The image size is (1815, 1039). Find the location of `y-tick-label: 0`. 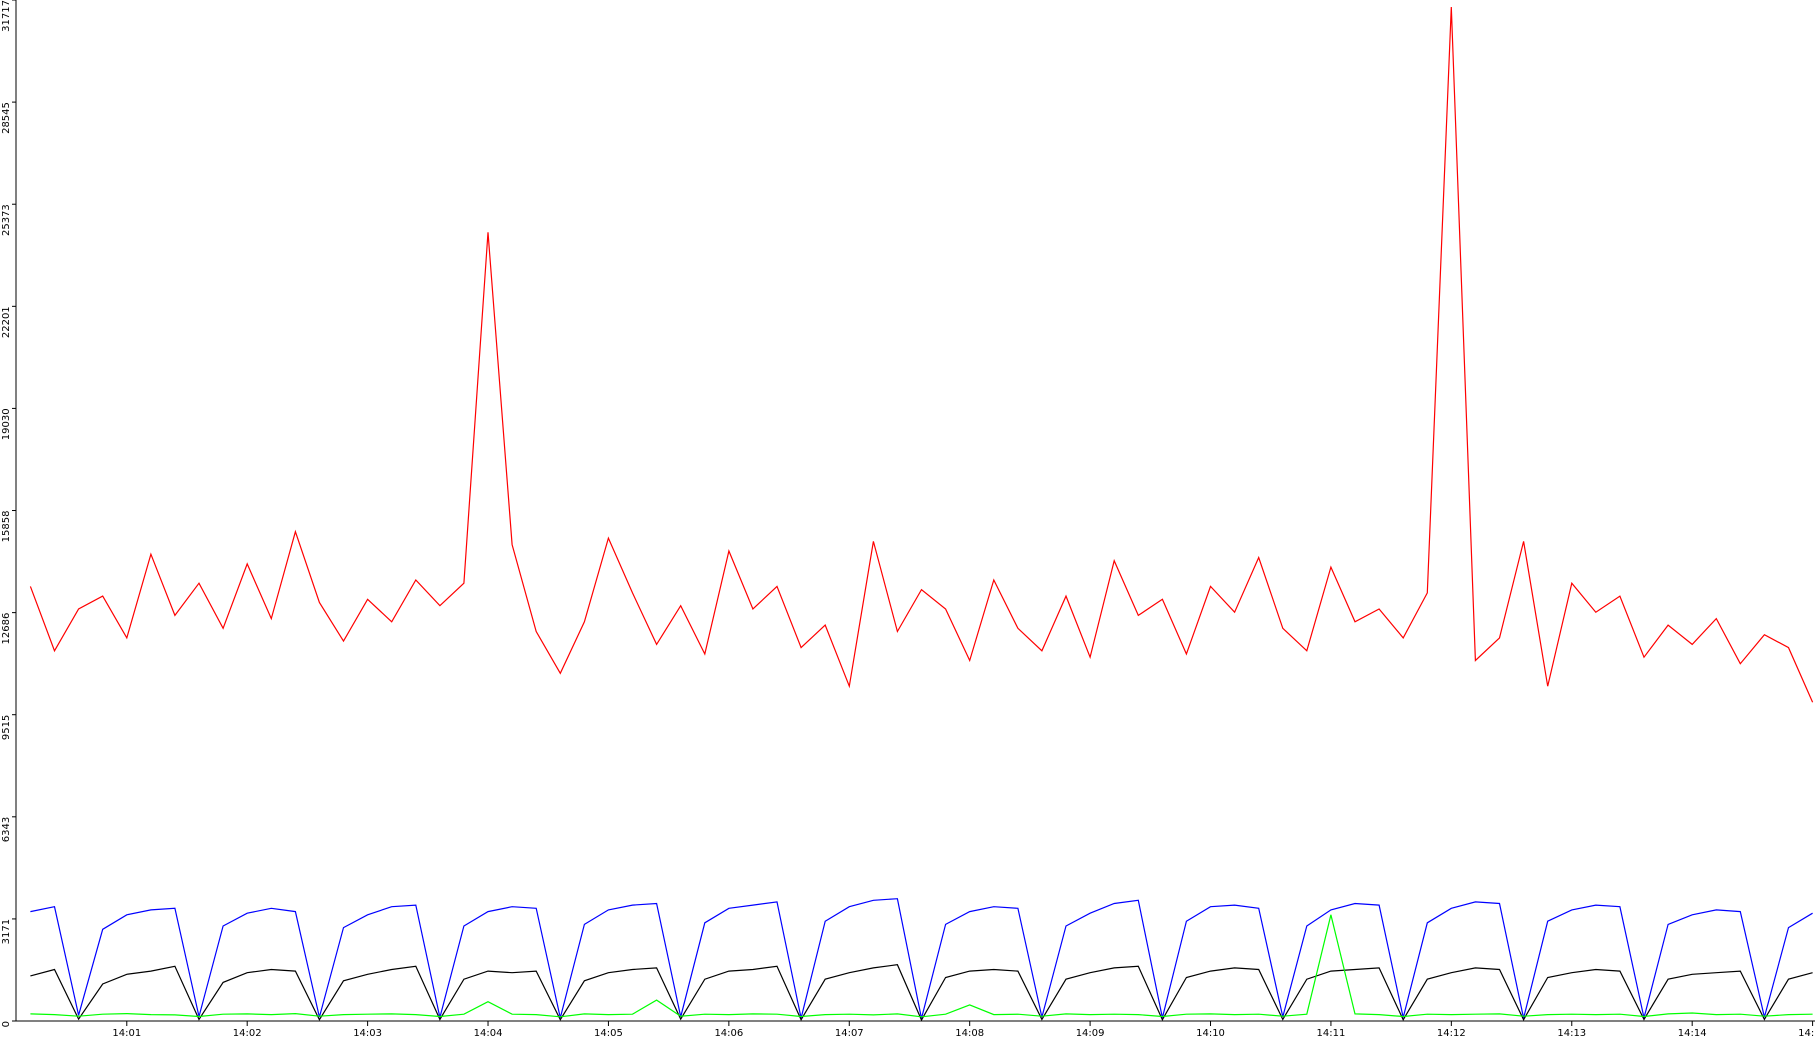

y-tick-label: 0 is located at coordinates (6, 1024).